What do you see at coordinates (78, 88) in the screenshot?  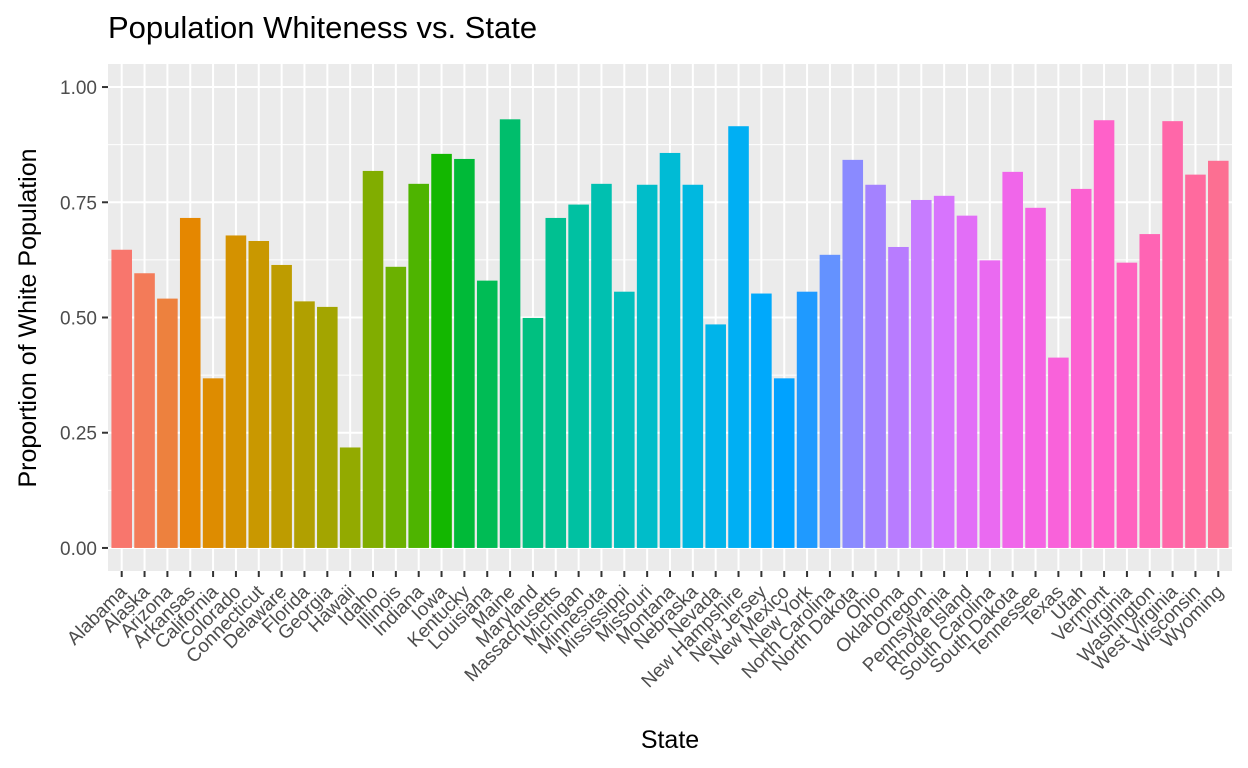 I see `y-tick-label: 1.00` at bounding box center [78, 88].